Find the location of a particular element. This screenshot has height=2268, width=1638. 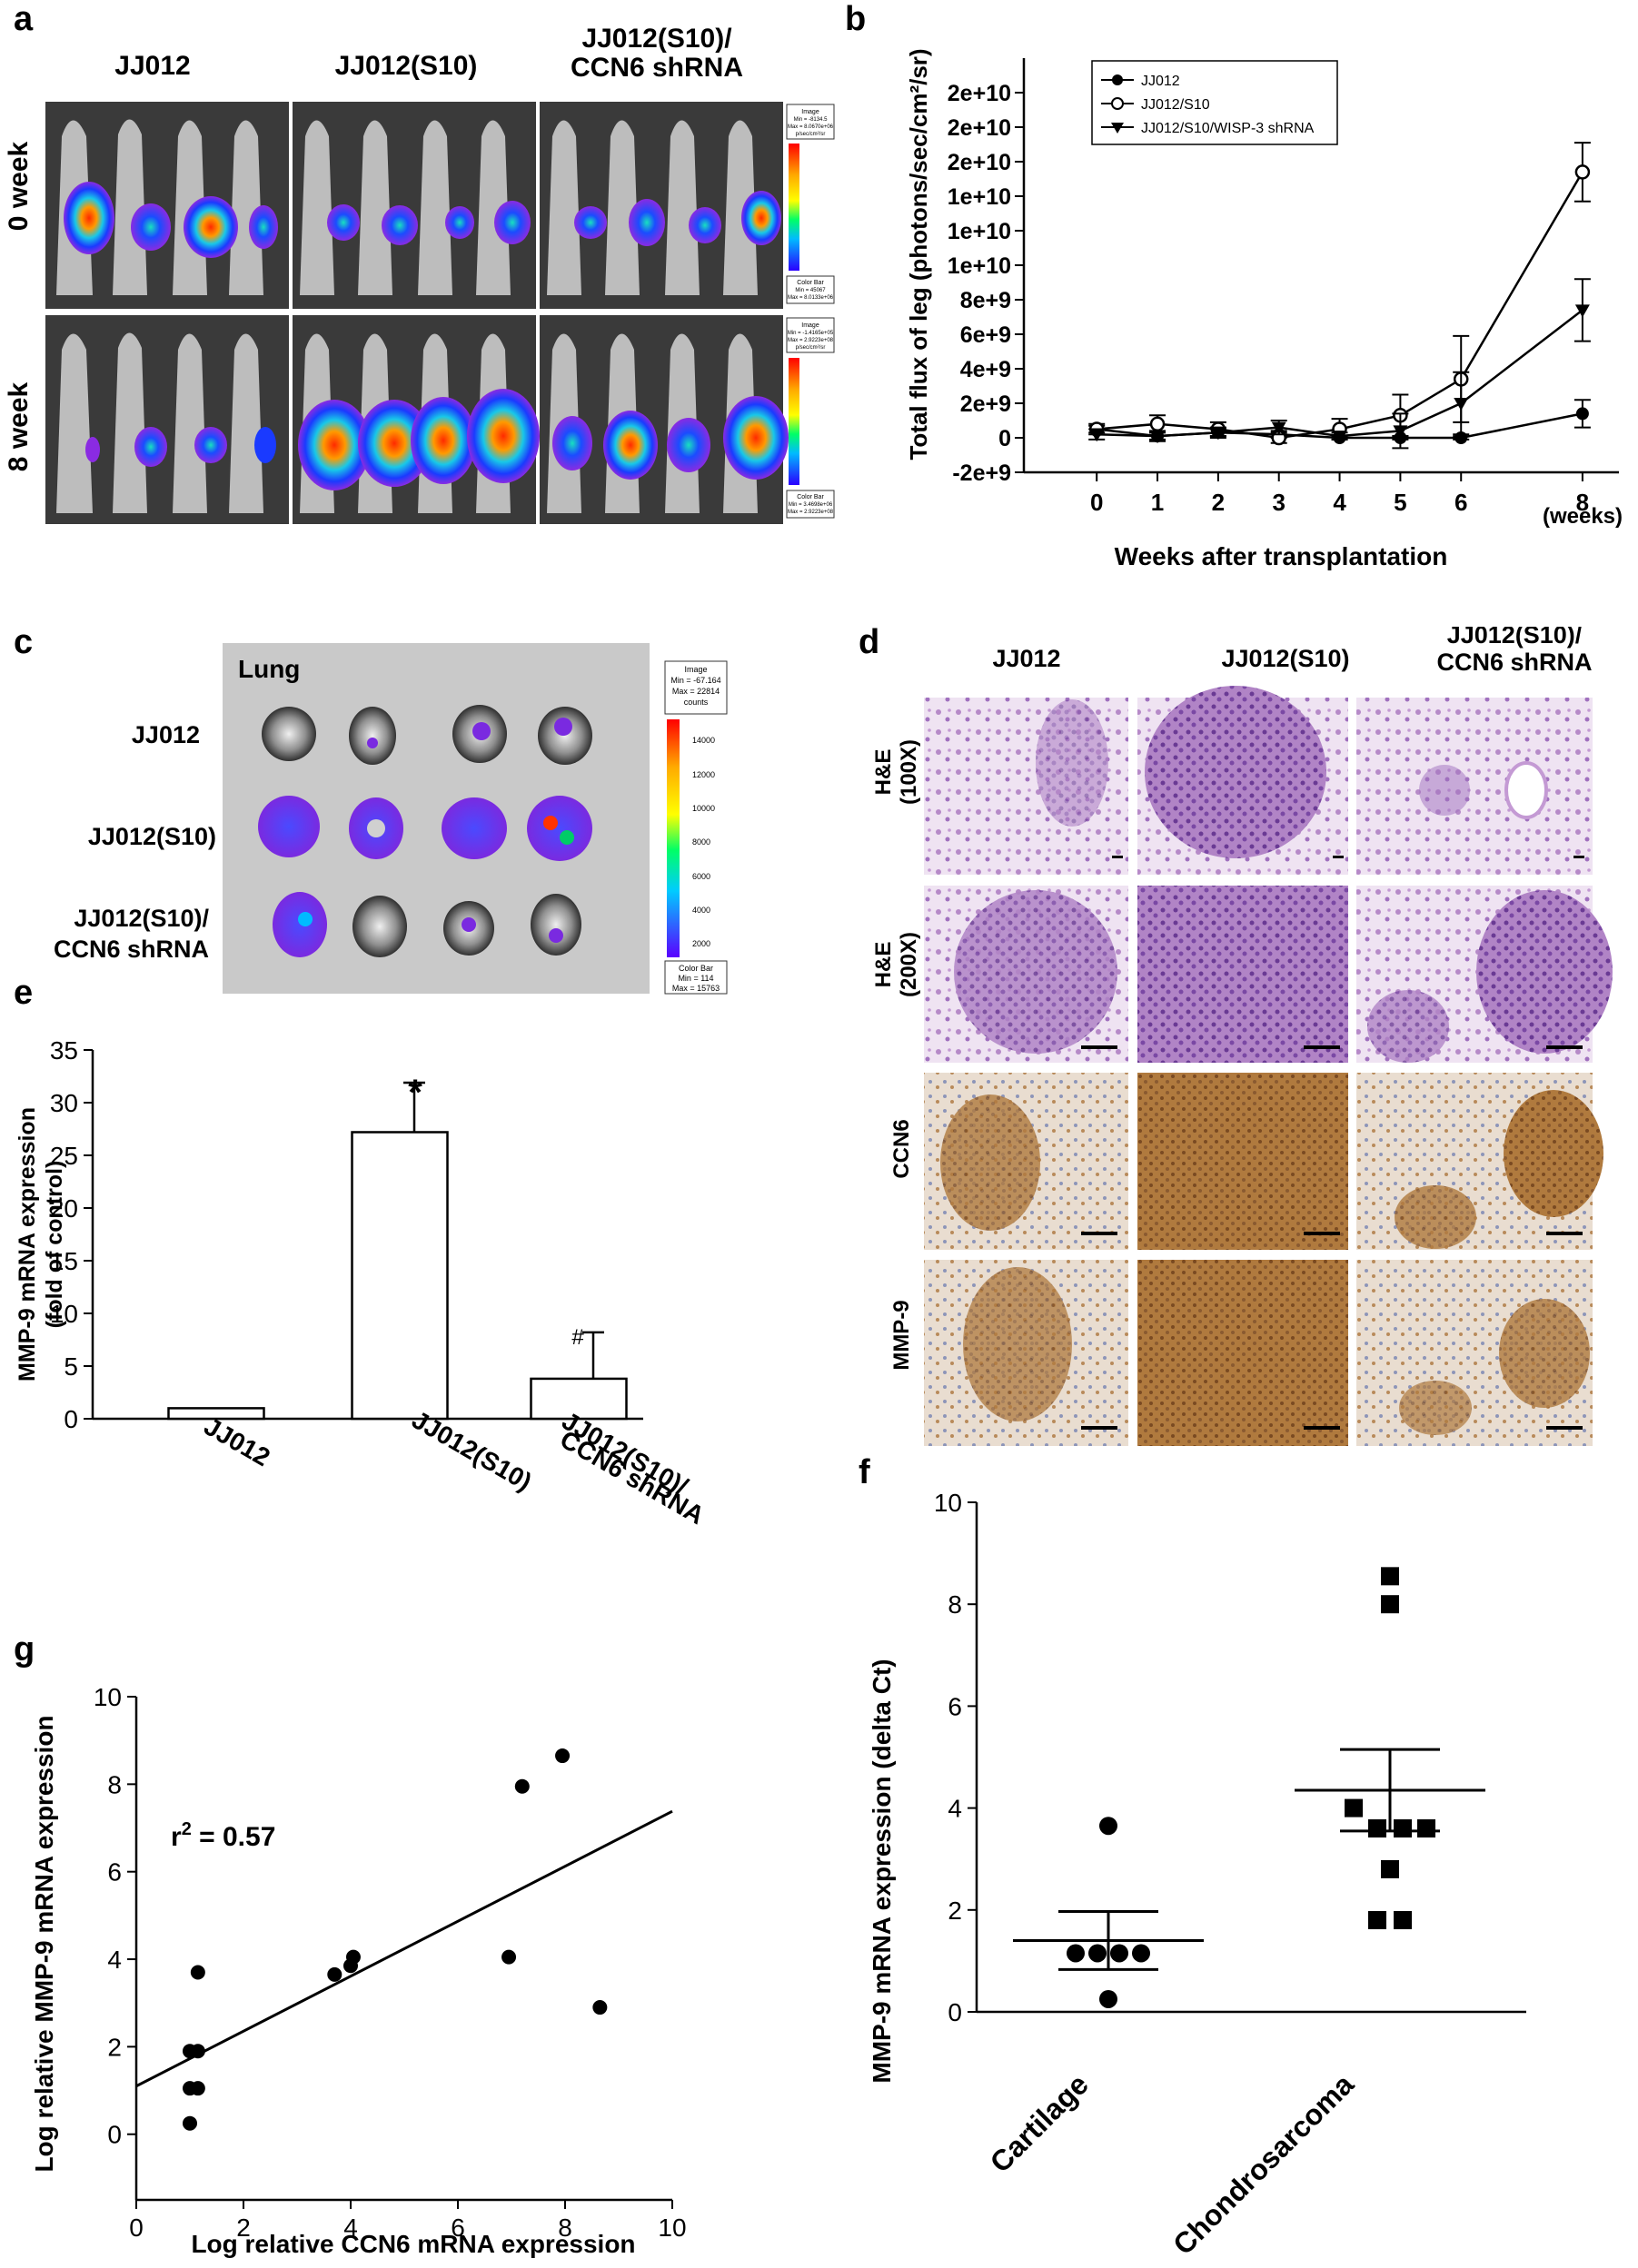

svg-text: Max = 8.0133e+06 is located at coordinates (811, 298).